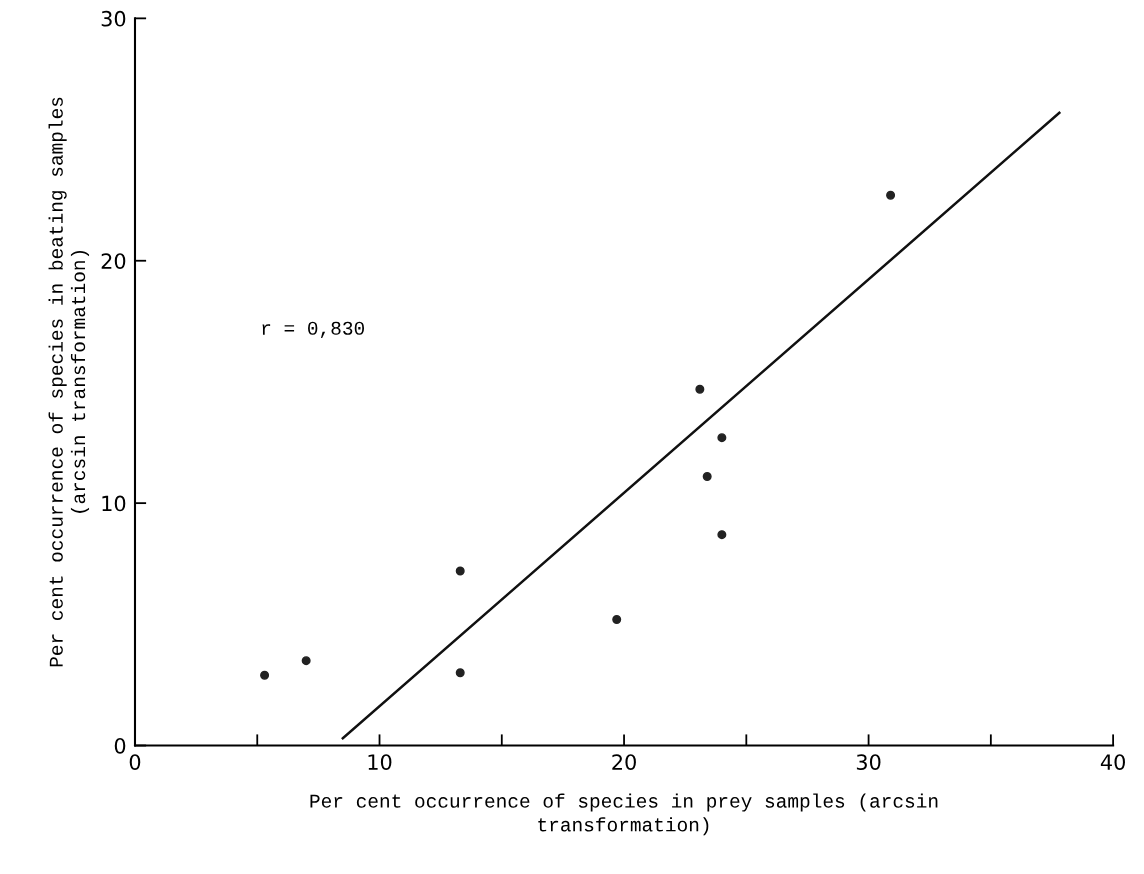  What do you see at coordinates (313, 330) in the screenshot?
I see `annotation: r = 0,830` at bounding box center [313, 330].